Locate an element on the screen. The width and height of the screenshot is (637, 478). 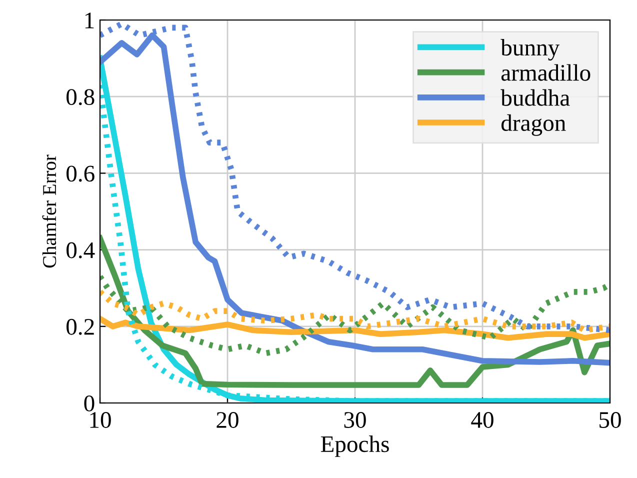
legend-label: buddha is located at coordinates (535, 97).